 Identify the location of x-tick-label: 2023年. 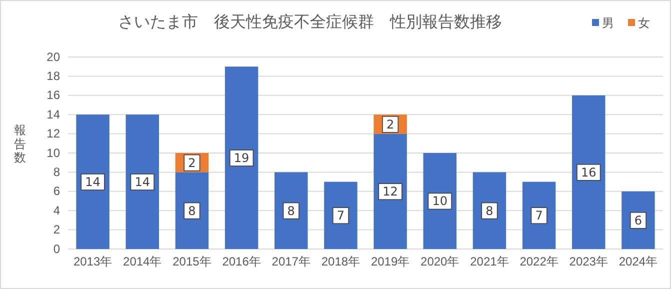
(588, 261).